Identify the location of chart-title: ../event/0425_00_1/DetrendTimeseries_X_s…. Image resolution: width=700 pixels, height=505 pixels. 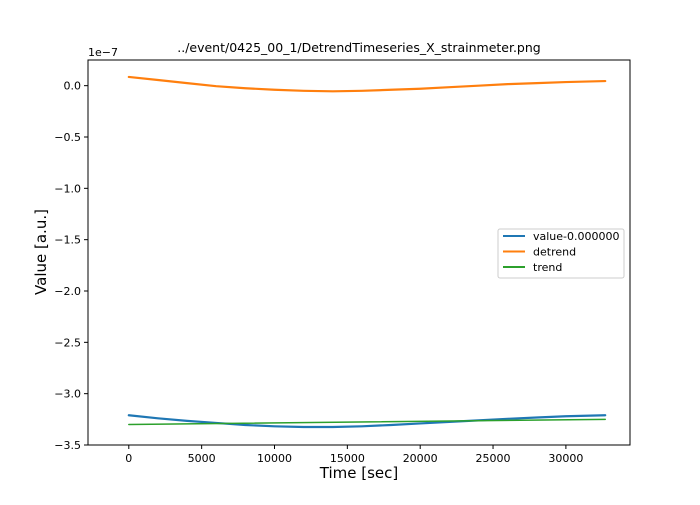
(358, 47).